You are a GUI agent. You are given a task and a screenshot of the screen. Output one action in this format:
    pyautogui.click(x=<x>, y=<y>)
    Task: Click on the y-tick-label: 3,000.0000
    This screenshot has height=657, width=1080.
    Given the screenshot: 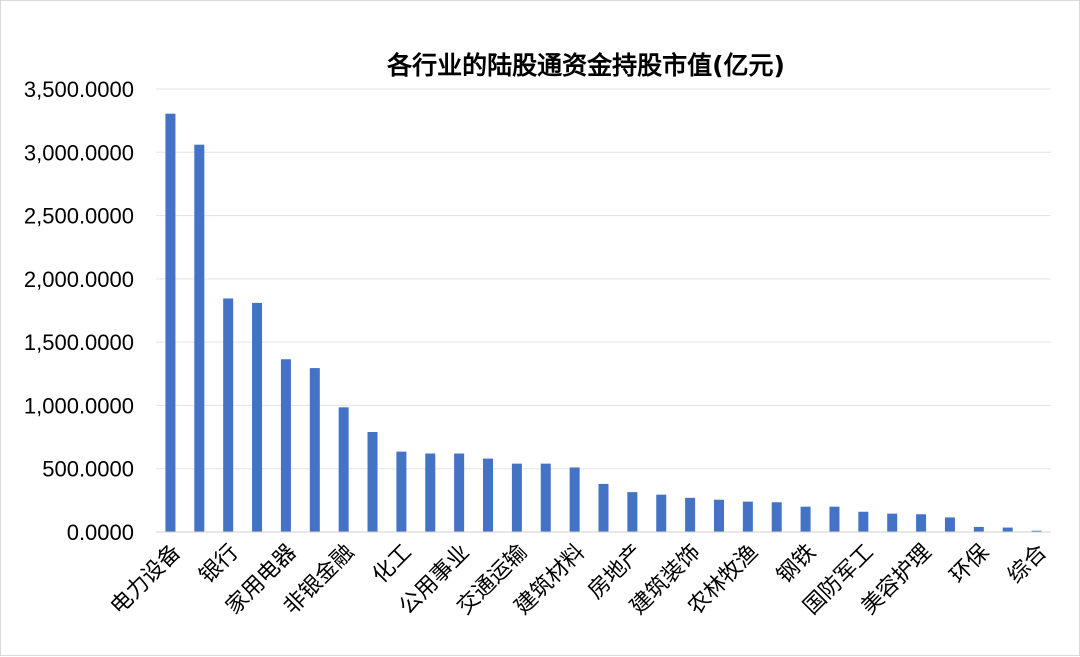 What is the action you would take?
    pyautogui.click(x=79, y=152)
    